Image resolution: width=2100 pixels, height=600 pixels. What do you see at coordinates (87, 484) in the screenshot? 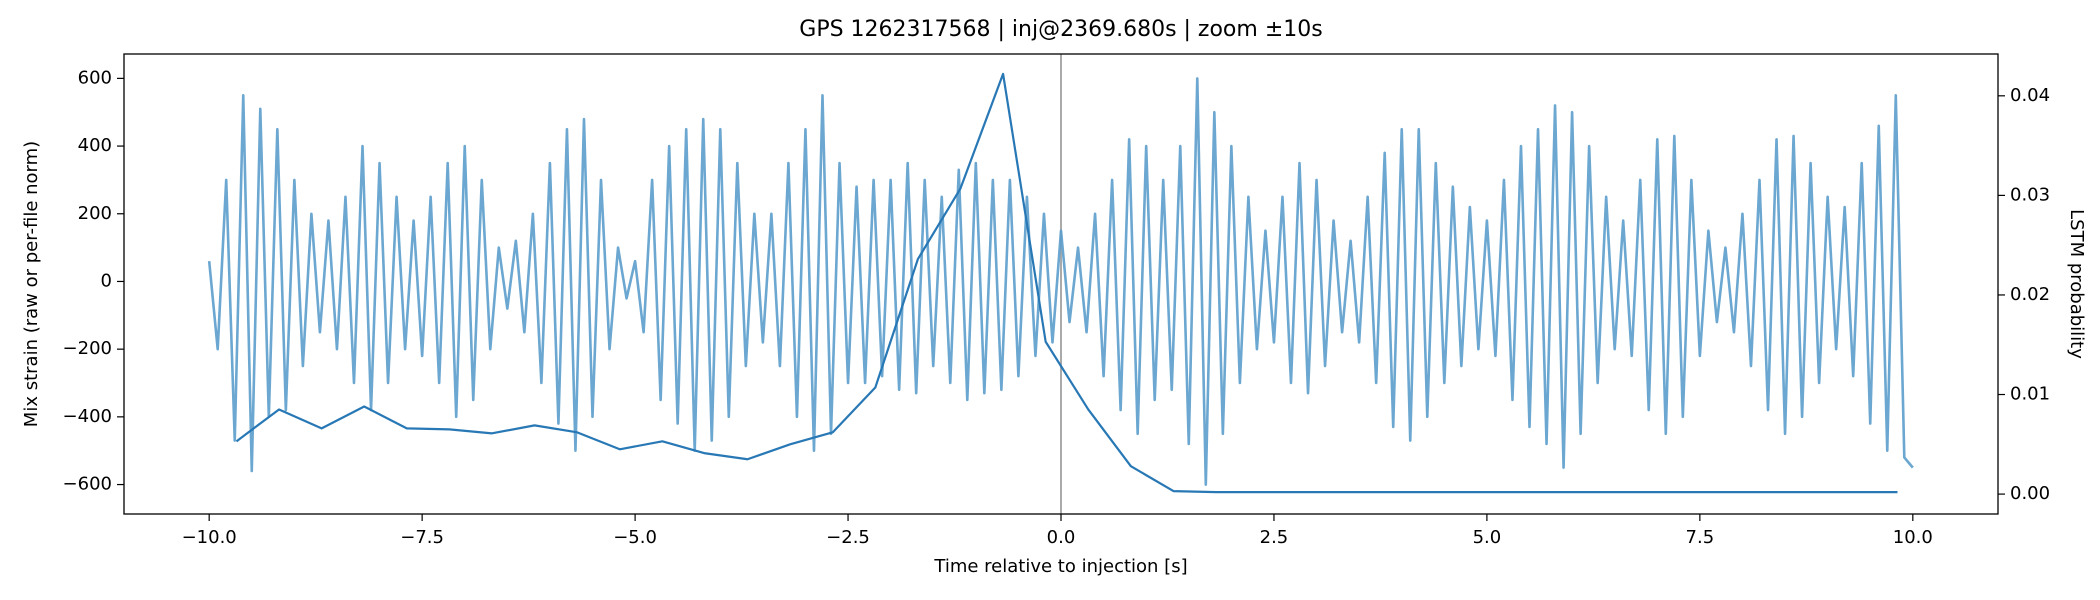
I see `y-tick-label: −600` at bounding box center [87, 484].